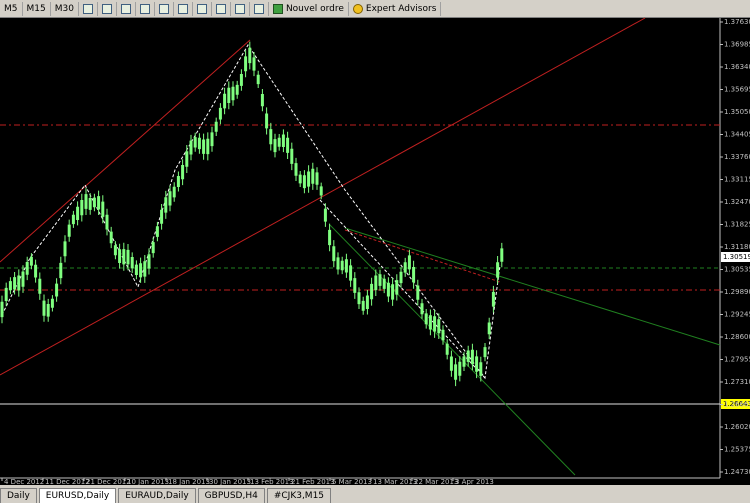  I want to click on date-label: 10 Jan 2013, so click(148, 481).